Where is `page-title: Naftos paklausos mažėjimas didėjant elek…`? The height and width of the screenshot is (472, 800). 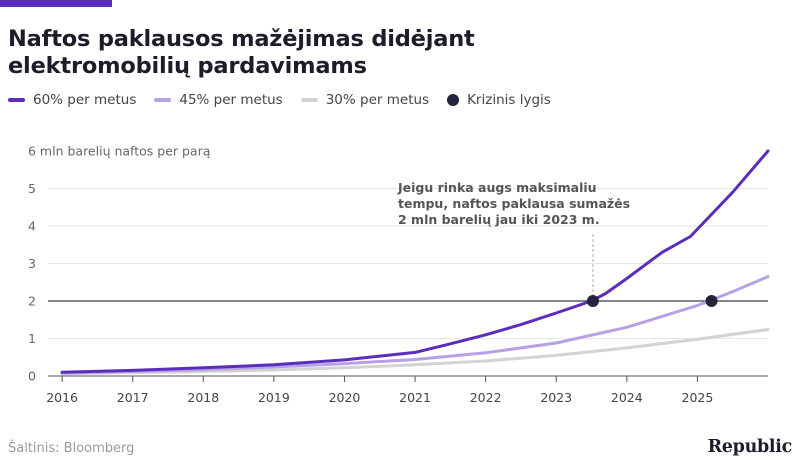
page-title: Naftos paklausos mažėjimas didėjant elek… is located at coordinates (241, 53).